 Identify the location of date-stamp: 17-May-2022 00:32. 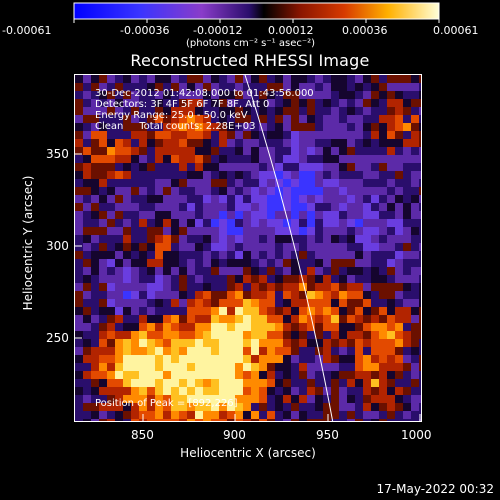
(435, 489).